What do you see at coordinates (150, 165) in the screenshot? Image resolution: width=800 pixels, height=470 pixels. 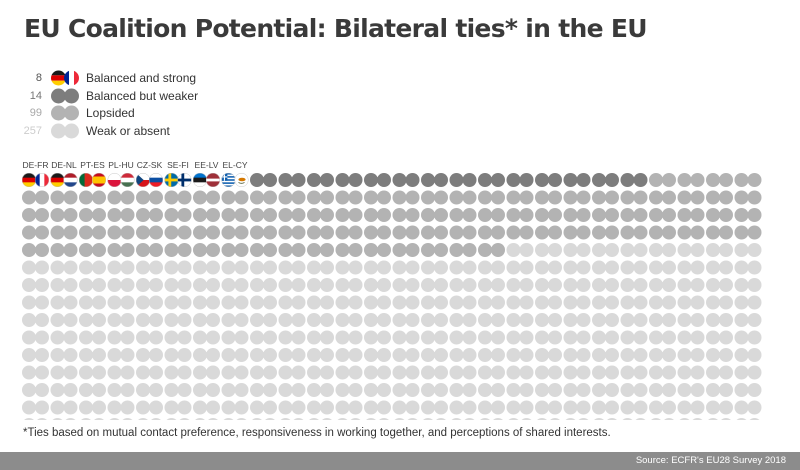 I see `pair-label: CZ-SK` at bounding box center [150, 165].